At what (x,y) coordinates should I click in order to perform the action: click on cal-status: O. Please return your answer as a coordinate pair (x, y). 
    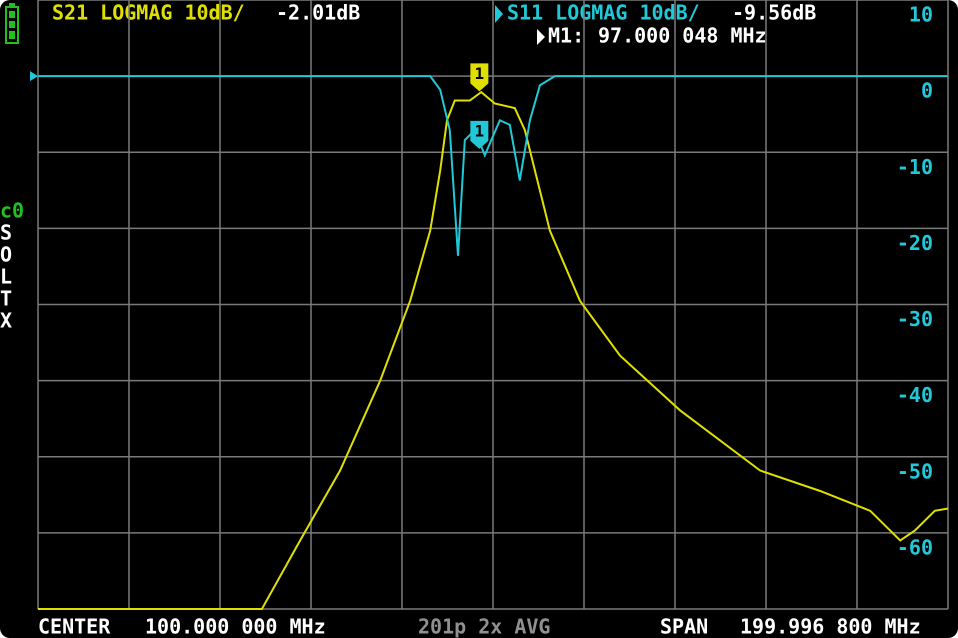
    Looking at the image, I should click on (6, 255).